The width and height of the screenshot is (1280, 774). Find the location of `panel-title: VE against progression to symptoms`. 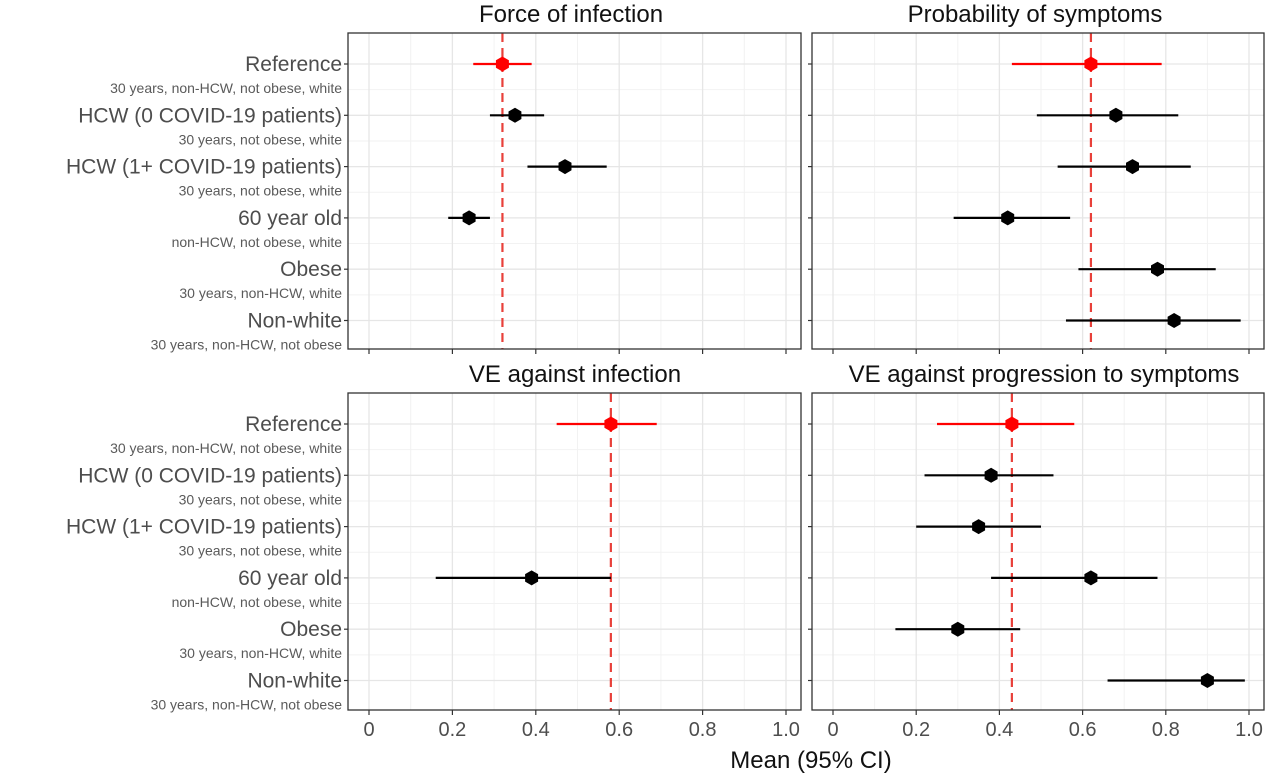

panel-title: VE against progression to symptoms is located at coordinates (1044, 374).